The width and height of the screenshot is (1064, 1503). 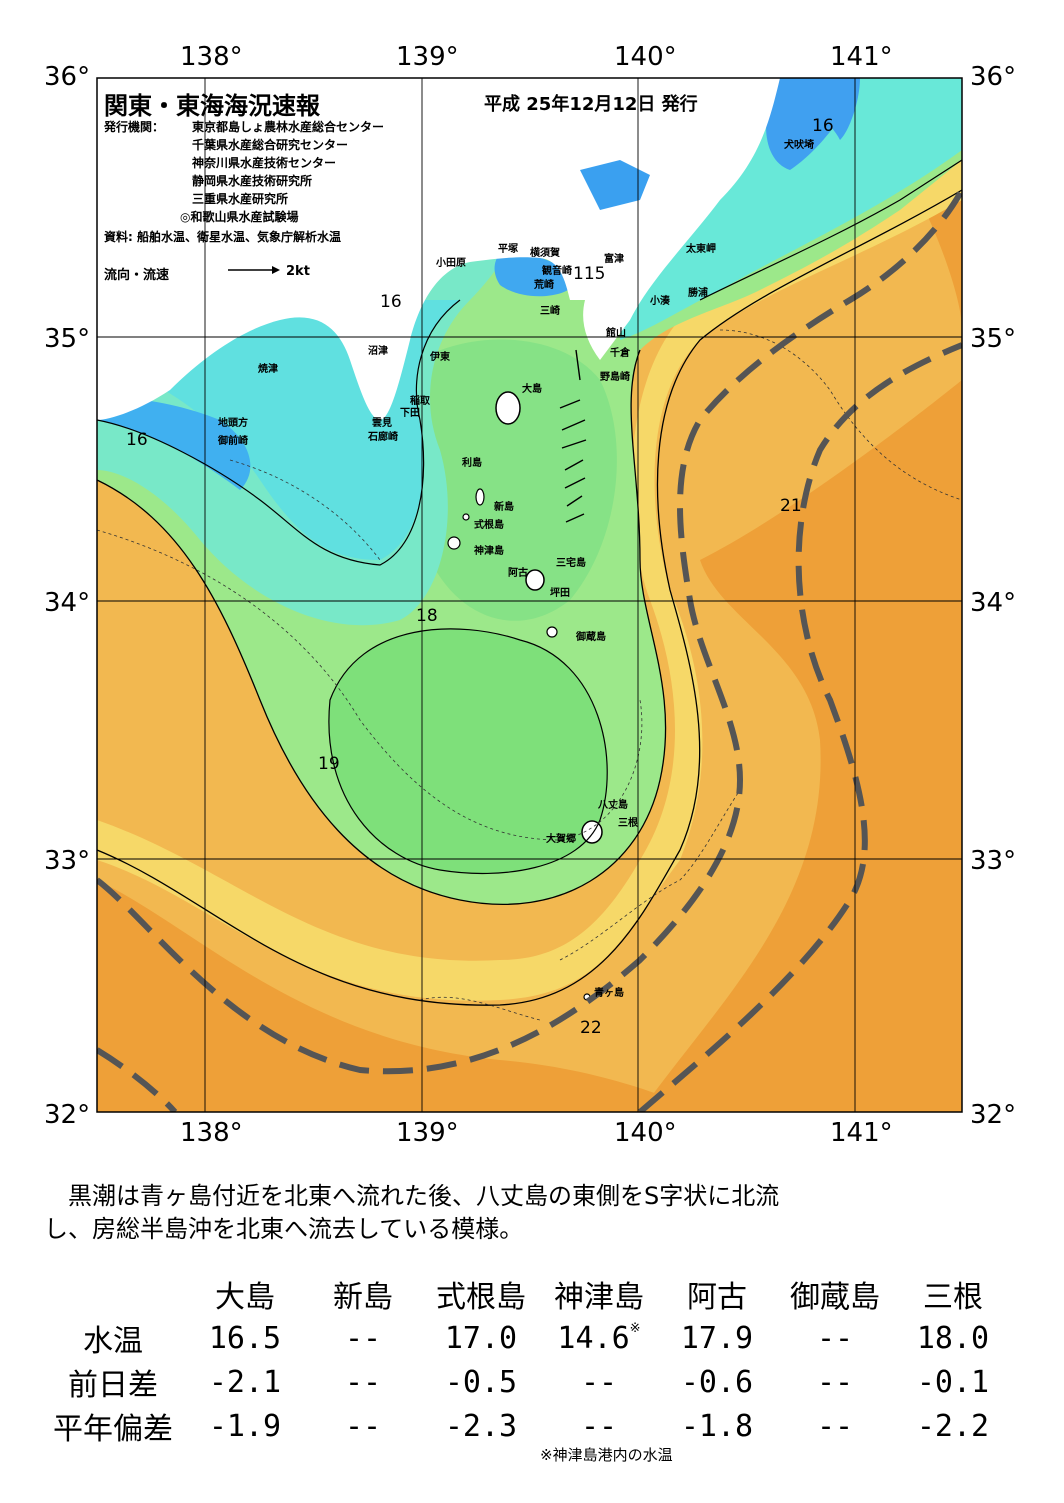 What do you see at coordinates (113, 1294) in the screenshot?
I see `table-corner` at bounding box center [113, 1294].